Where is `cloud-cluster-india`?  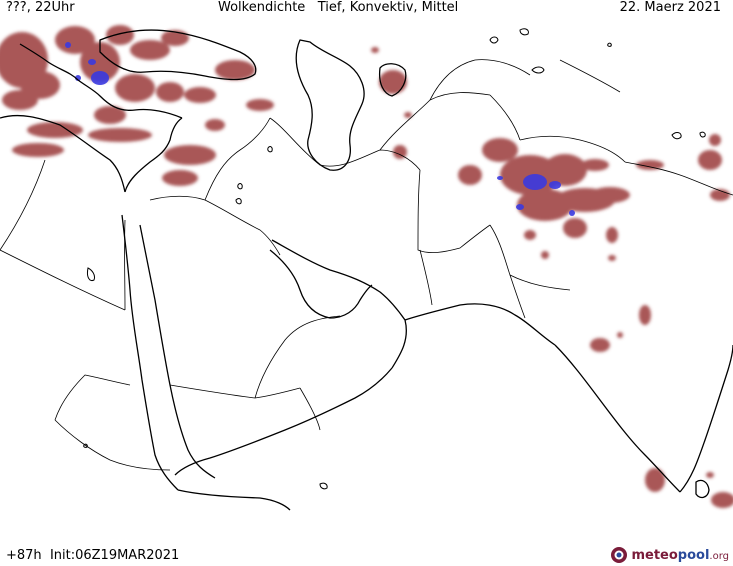 cloud-cluster-india is located at coordinates (661, 381).